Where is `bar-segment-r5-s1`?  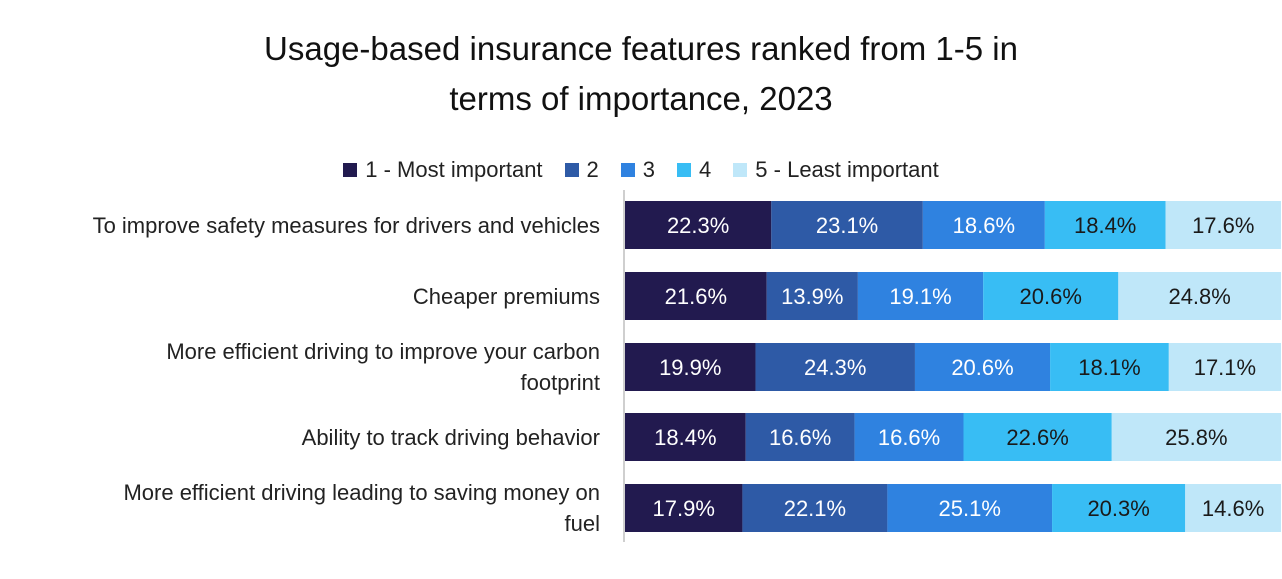 bar-segment-r5-s1 is located at coordinates (684, 508).